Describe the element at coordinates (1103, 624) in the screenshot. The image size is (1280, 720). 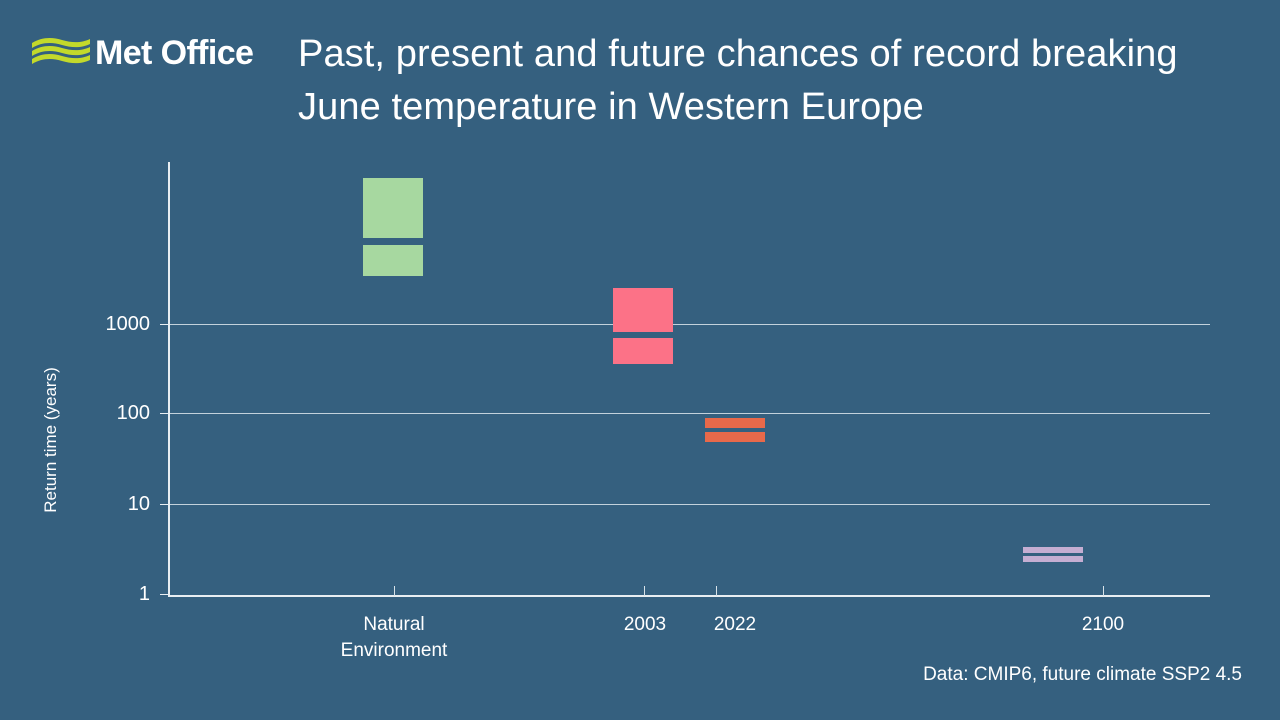
I see `x-tick-label-2100: 2100` at that location.